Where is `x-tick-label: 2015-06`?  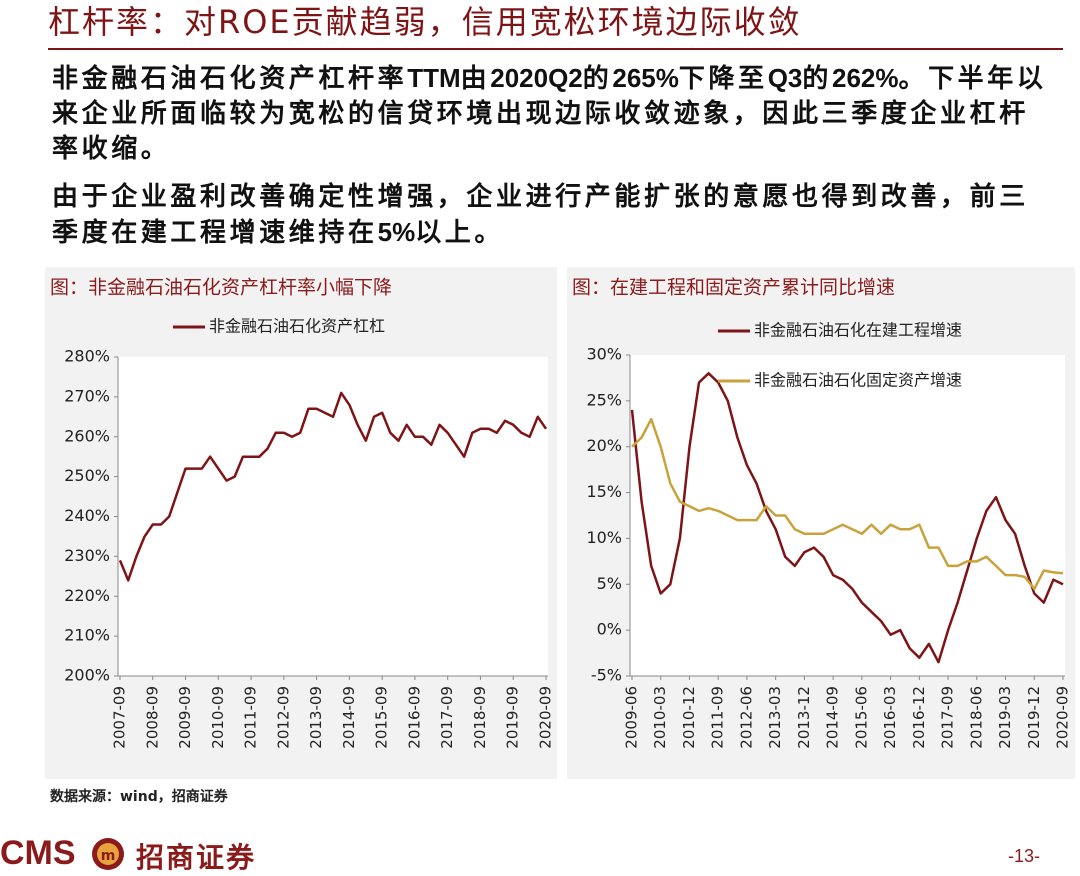
x-tick-label: 2015-06 is located at coordinates (861, 717).